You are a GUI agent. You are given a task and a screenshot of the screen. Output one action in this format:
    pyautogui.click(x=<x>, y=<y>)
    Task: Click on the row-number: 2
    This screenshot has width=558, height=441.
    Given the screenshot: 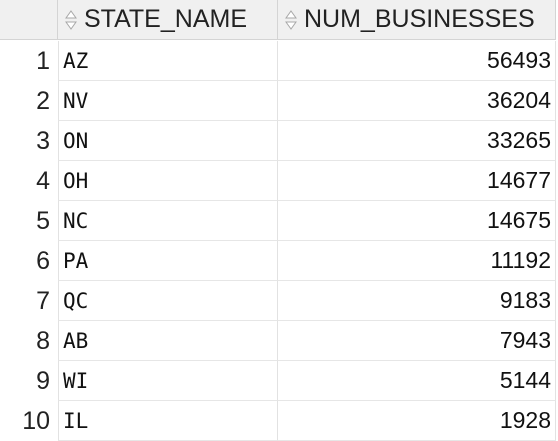 What is the action you would take?
    pyautogui.click(x=43, y=100)
    